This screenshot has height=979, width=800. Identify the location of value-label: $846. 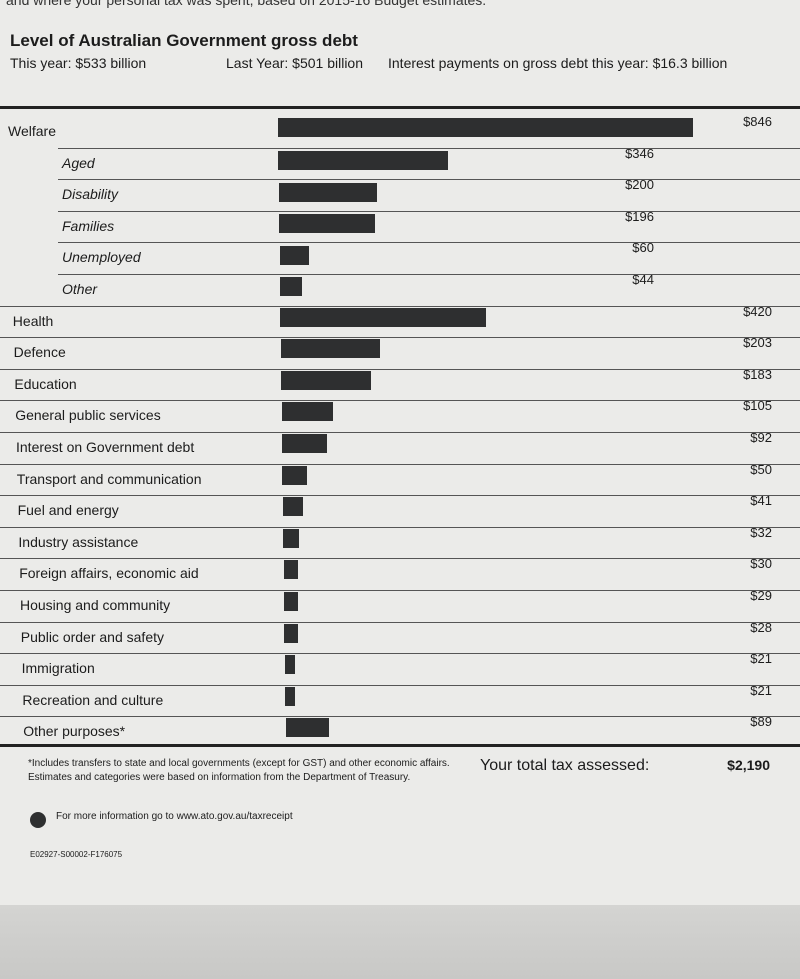
(757, 121).